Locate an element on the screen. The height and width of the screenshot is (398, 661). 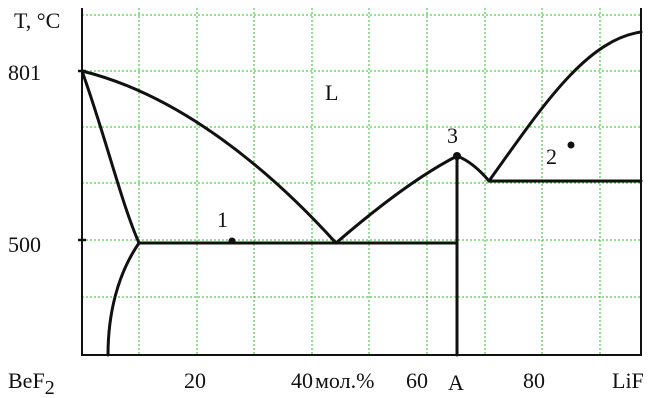
point-3-marker is located at coordinates (457, 156).